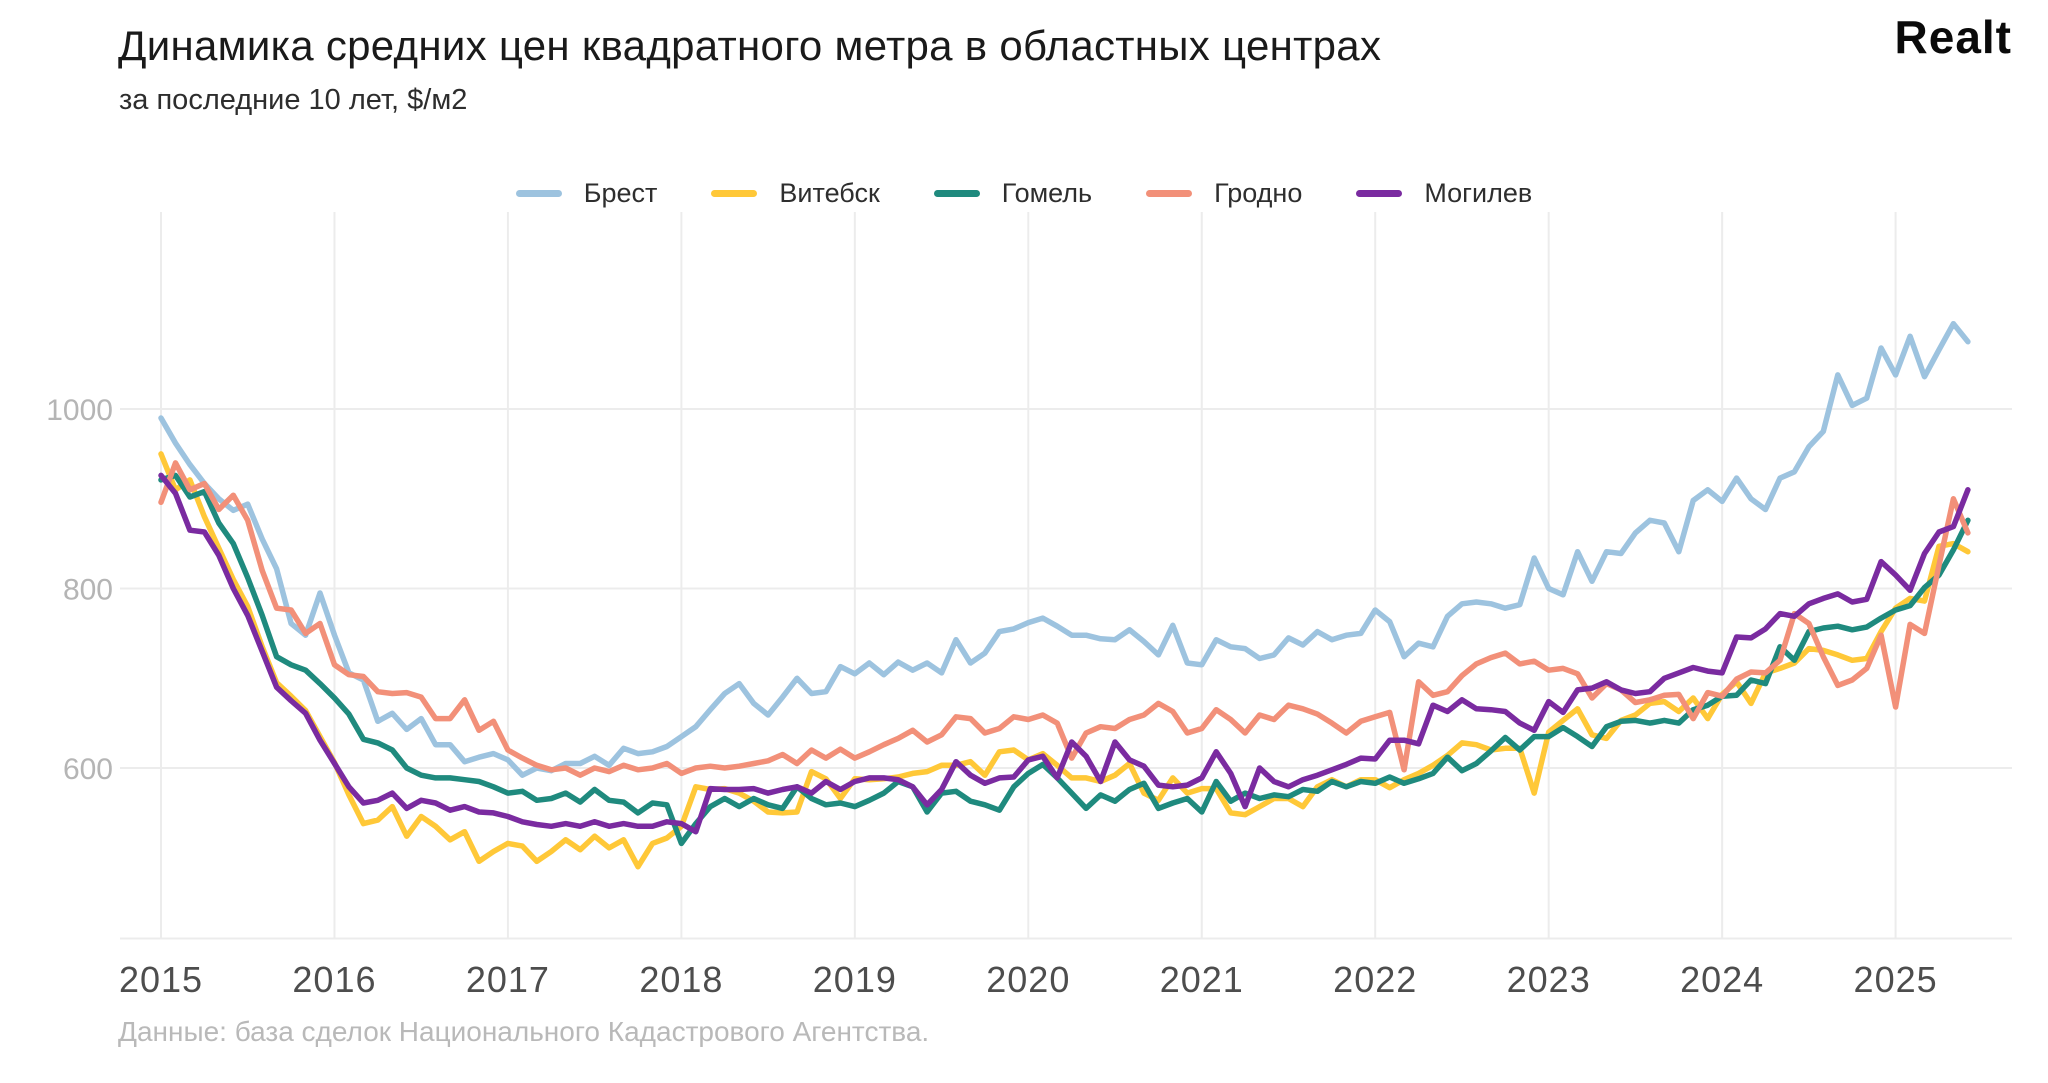 The width and height of the screenshot is (2048, 1083). What do you see at coordinates (855, 979) in the screenshot?
I see `x-tick-label: 2019` at bounding box center [855, 979].